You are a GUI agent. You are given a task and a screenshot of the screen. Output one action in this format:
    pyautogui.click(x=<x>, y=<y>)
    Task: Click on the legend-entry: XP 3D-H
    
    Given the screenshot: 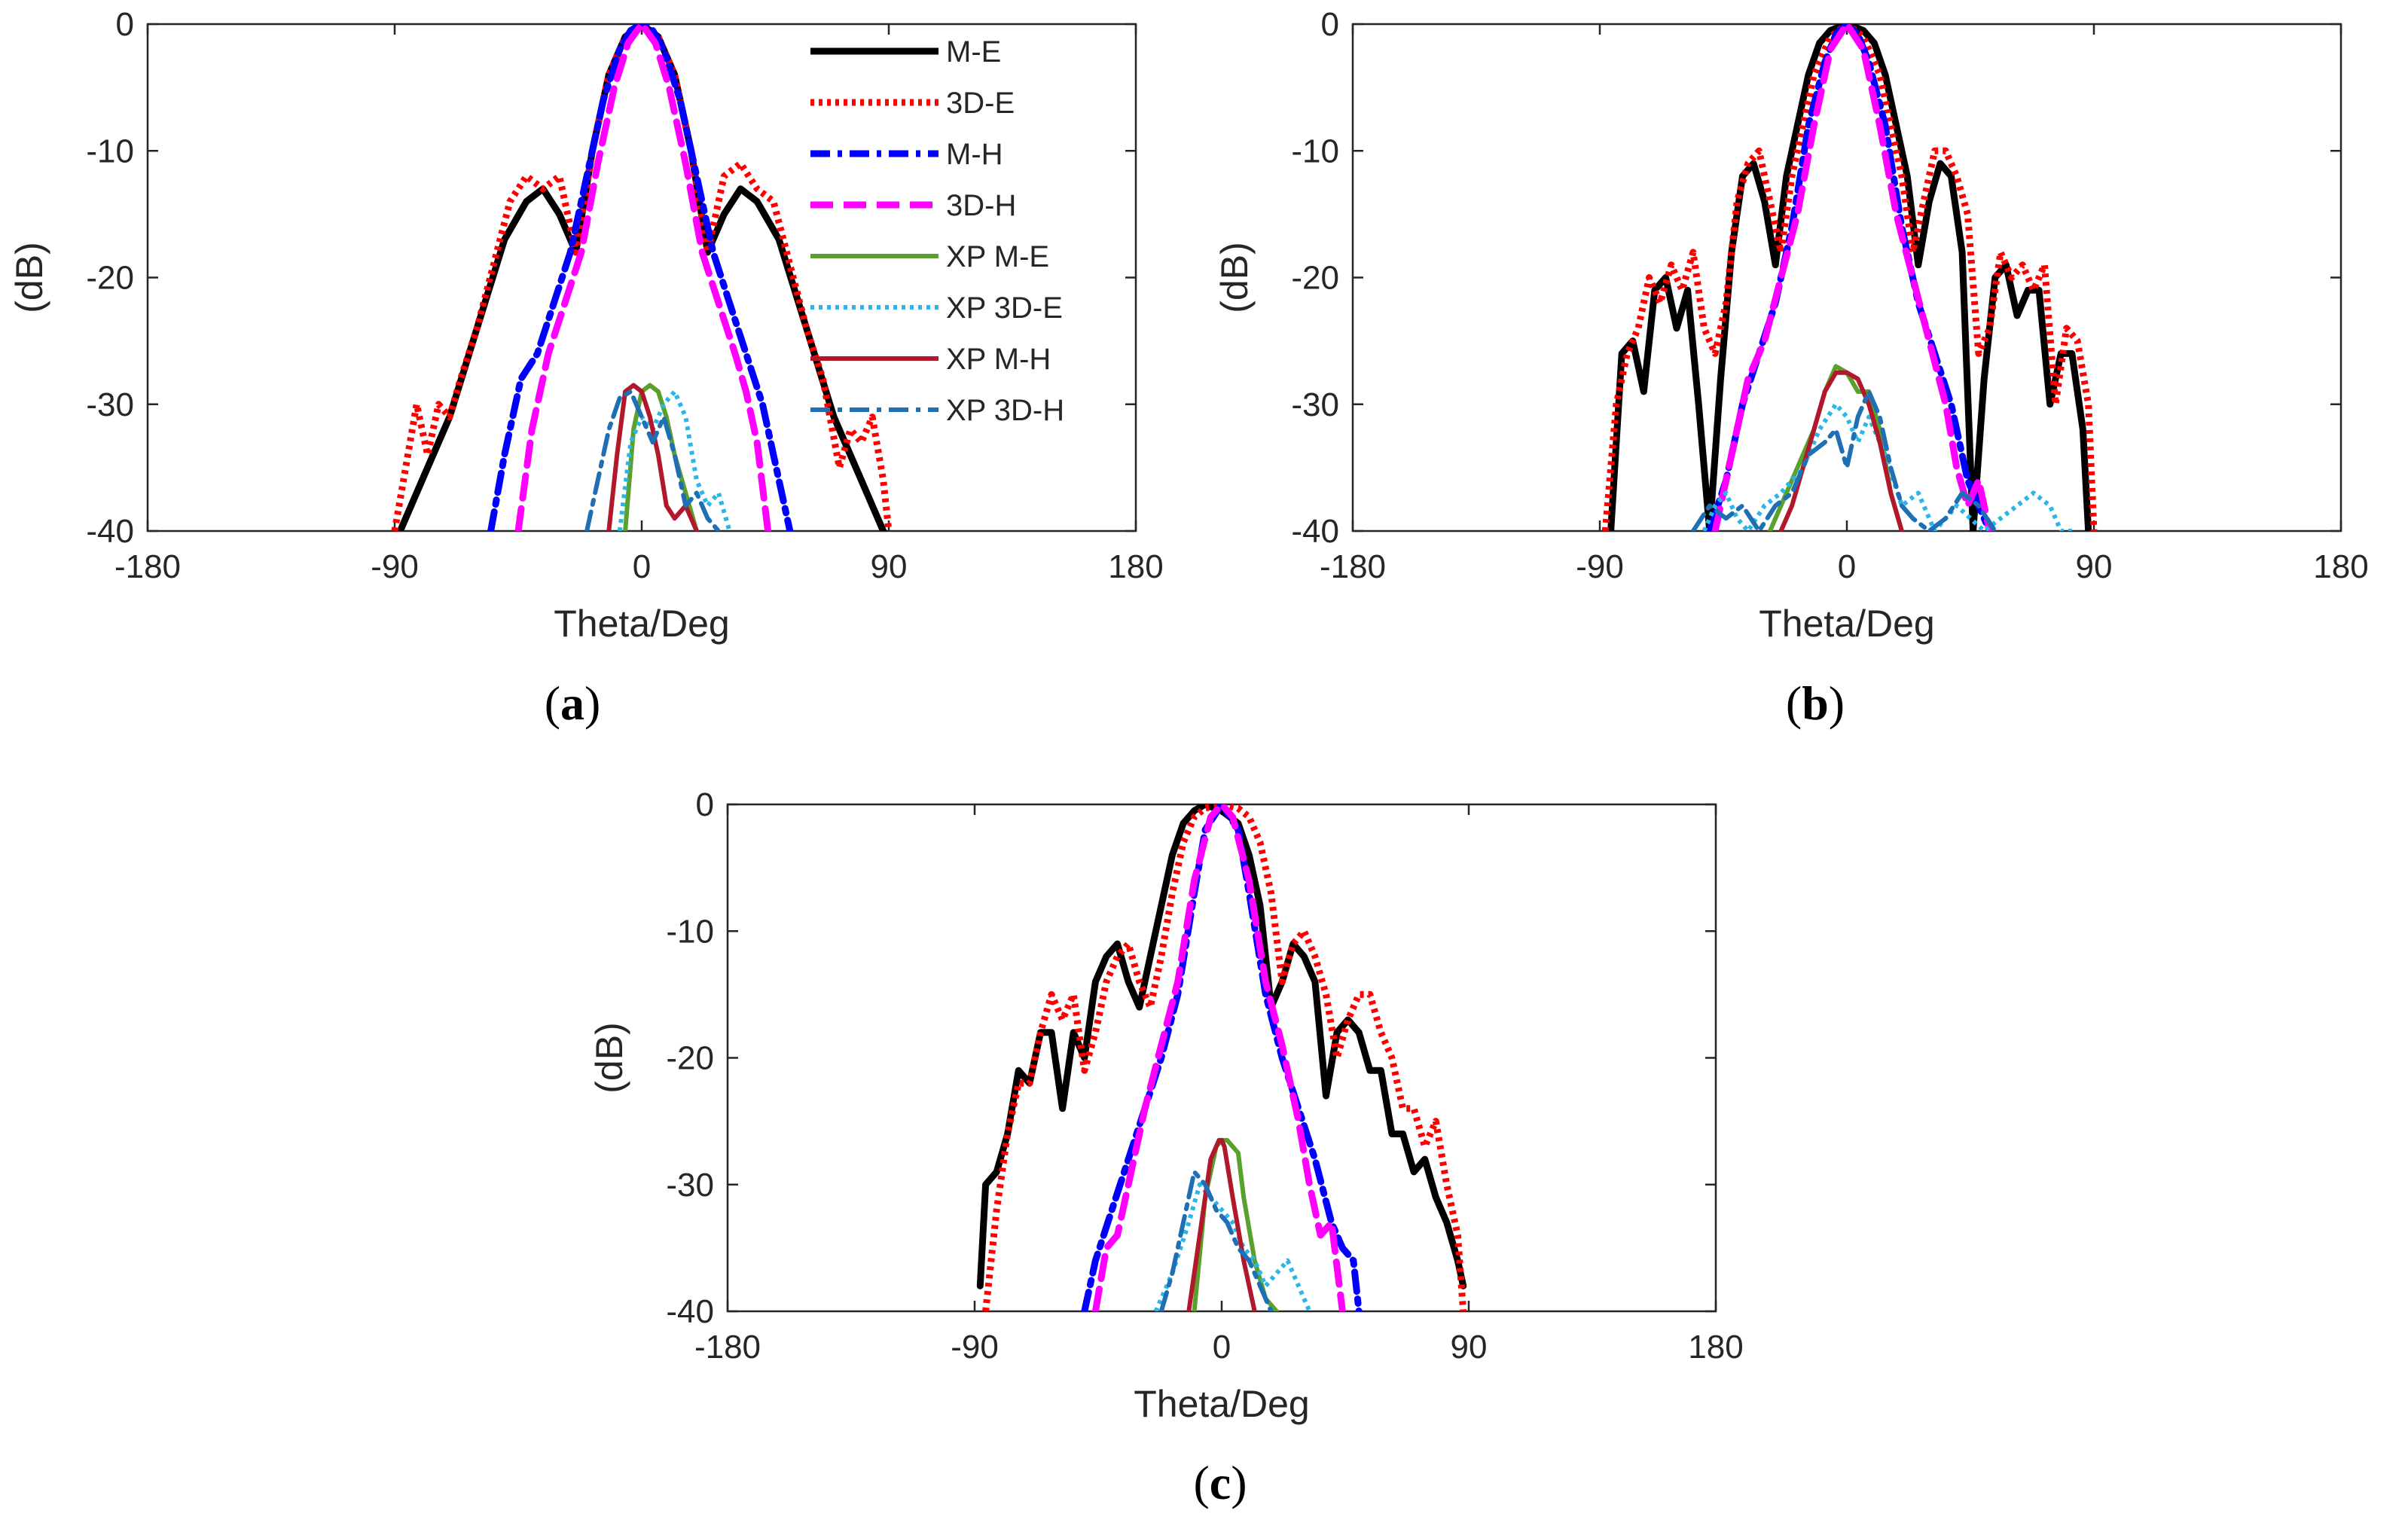 What is the action you would take?
    pyautogui.click(x=1005, y=411)
    